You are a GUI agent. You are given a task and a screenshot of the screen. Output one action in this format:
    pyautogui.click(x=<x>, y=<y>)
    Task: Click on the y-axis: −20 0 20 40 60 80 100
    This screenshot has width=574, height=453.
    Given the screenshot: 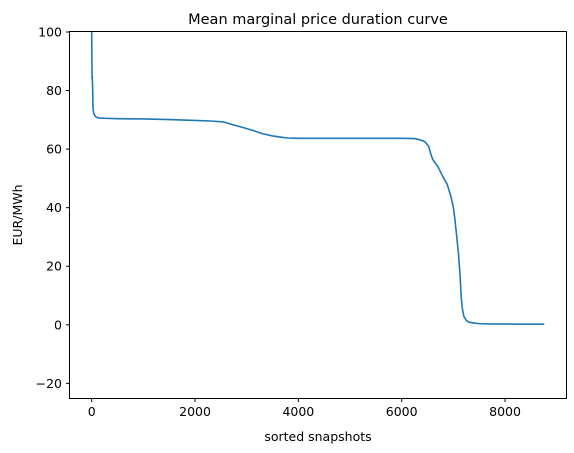 What is the action you would take?
    pyautogui.click(x=53, y=208)
    